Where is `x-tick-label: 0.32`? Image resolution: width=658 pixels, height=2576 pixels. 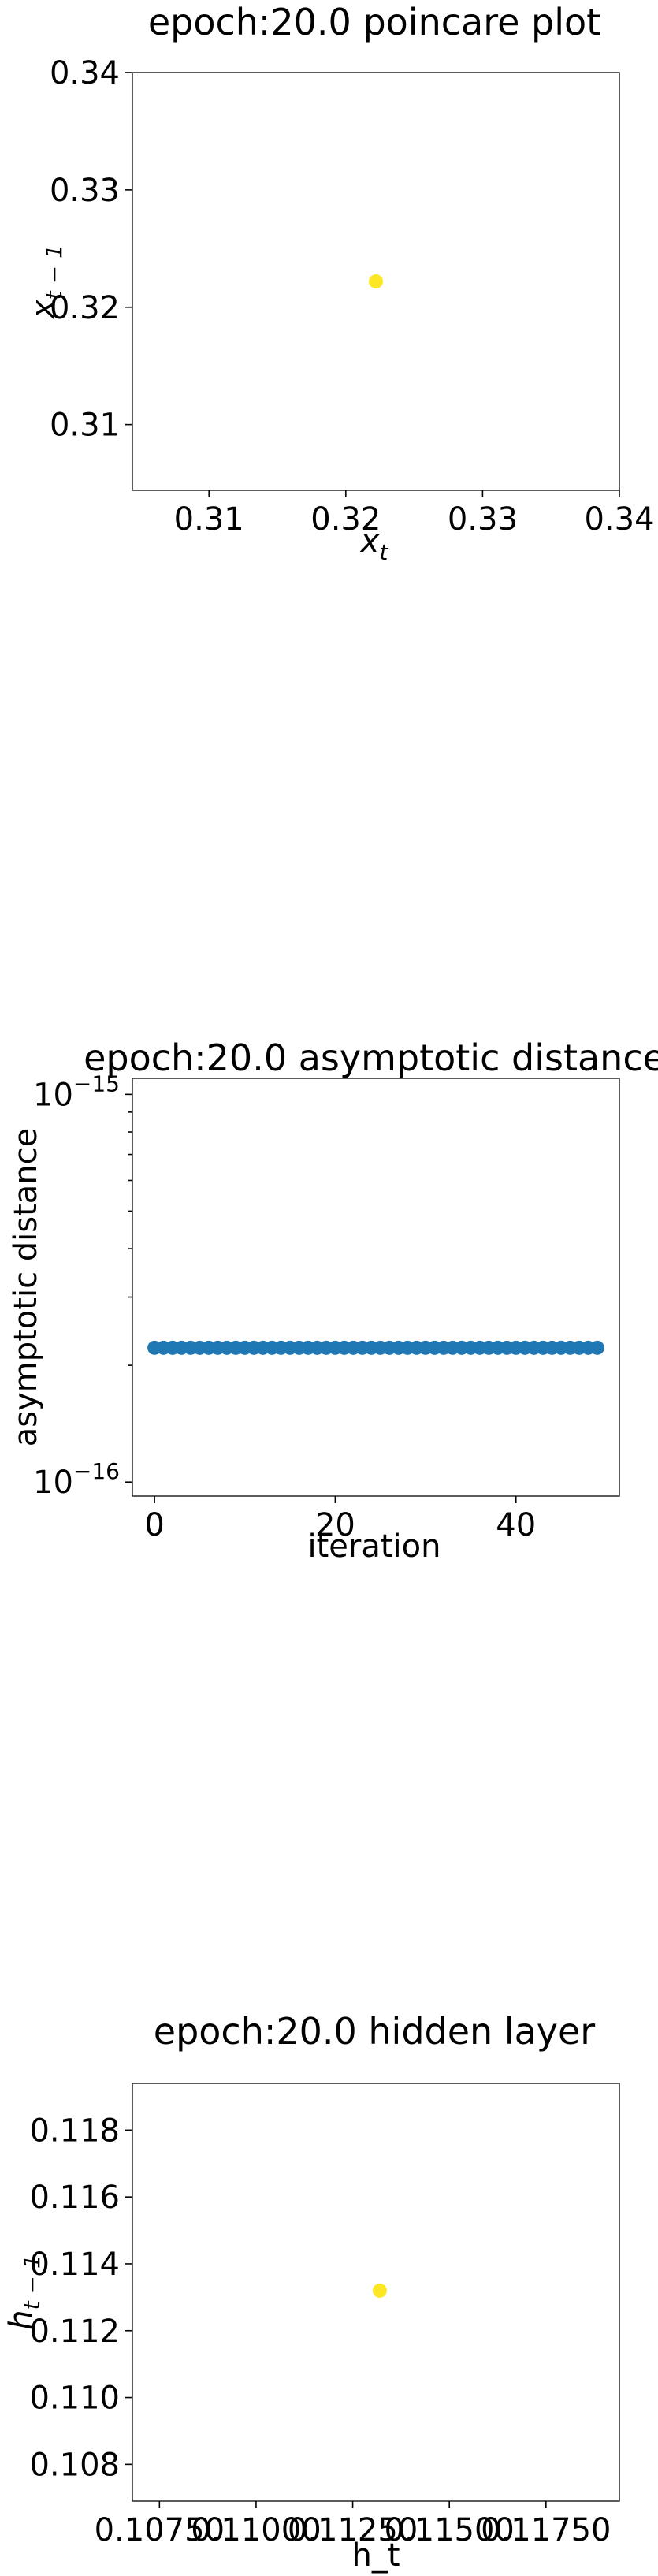
x-tick-label: 0.32 is located at coordinates (345, 519).